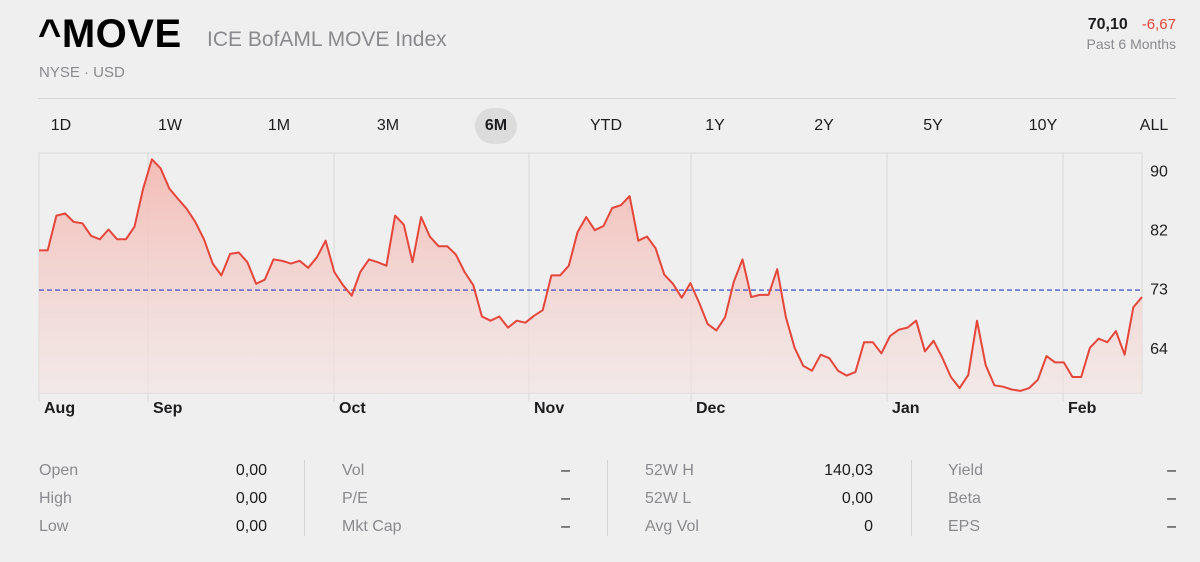 This screenshot has height=562, width=1200. I want to click on stat-value-avg-vol: 0, so click(868, 526).